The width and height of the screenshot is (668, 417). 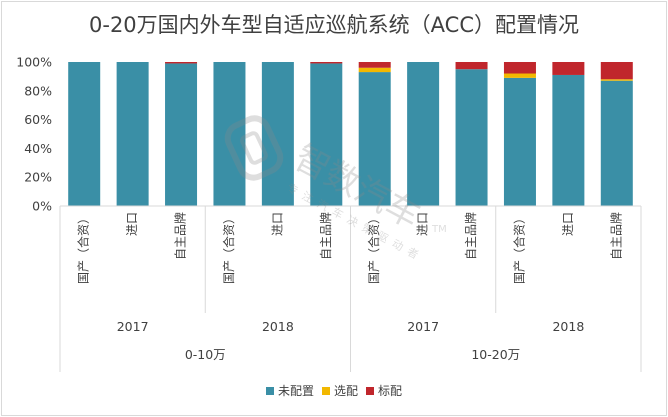 I want to click on legend-label: 未配置, so click(x=295, y=391).